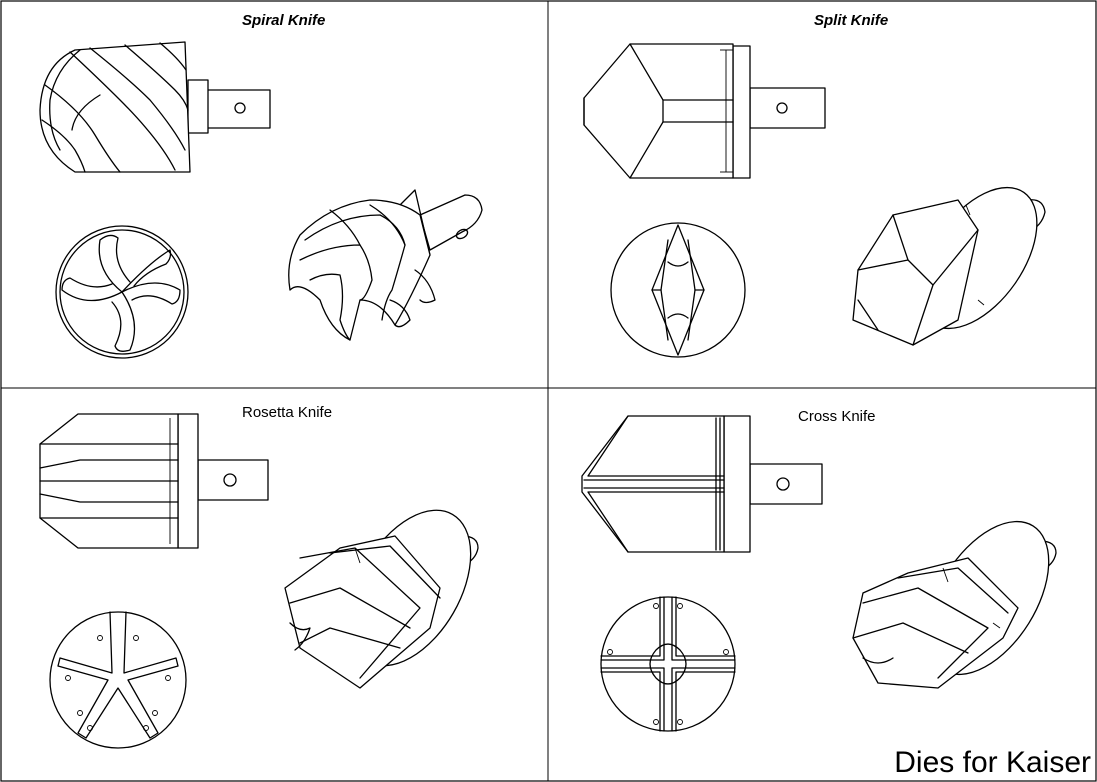 The height and width of the screenshot is (782, 1097). I want to click on cross-knife-iso-view, so click(954, 604).